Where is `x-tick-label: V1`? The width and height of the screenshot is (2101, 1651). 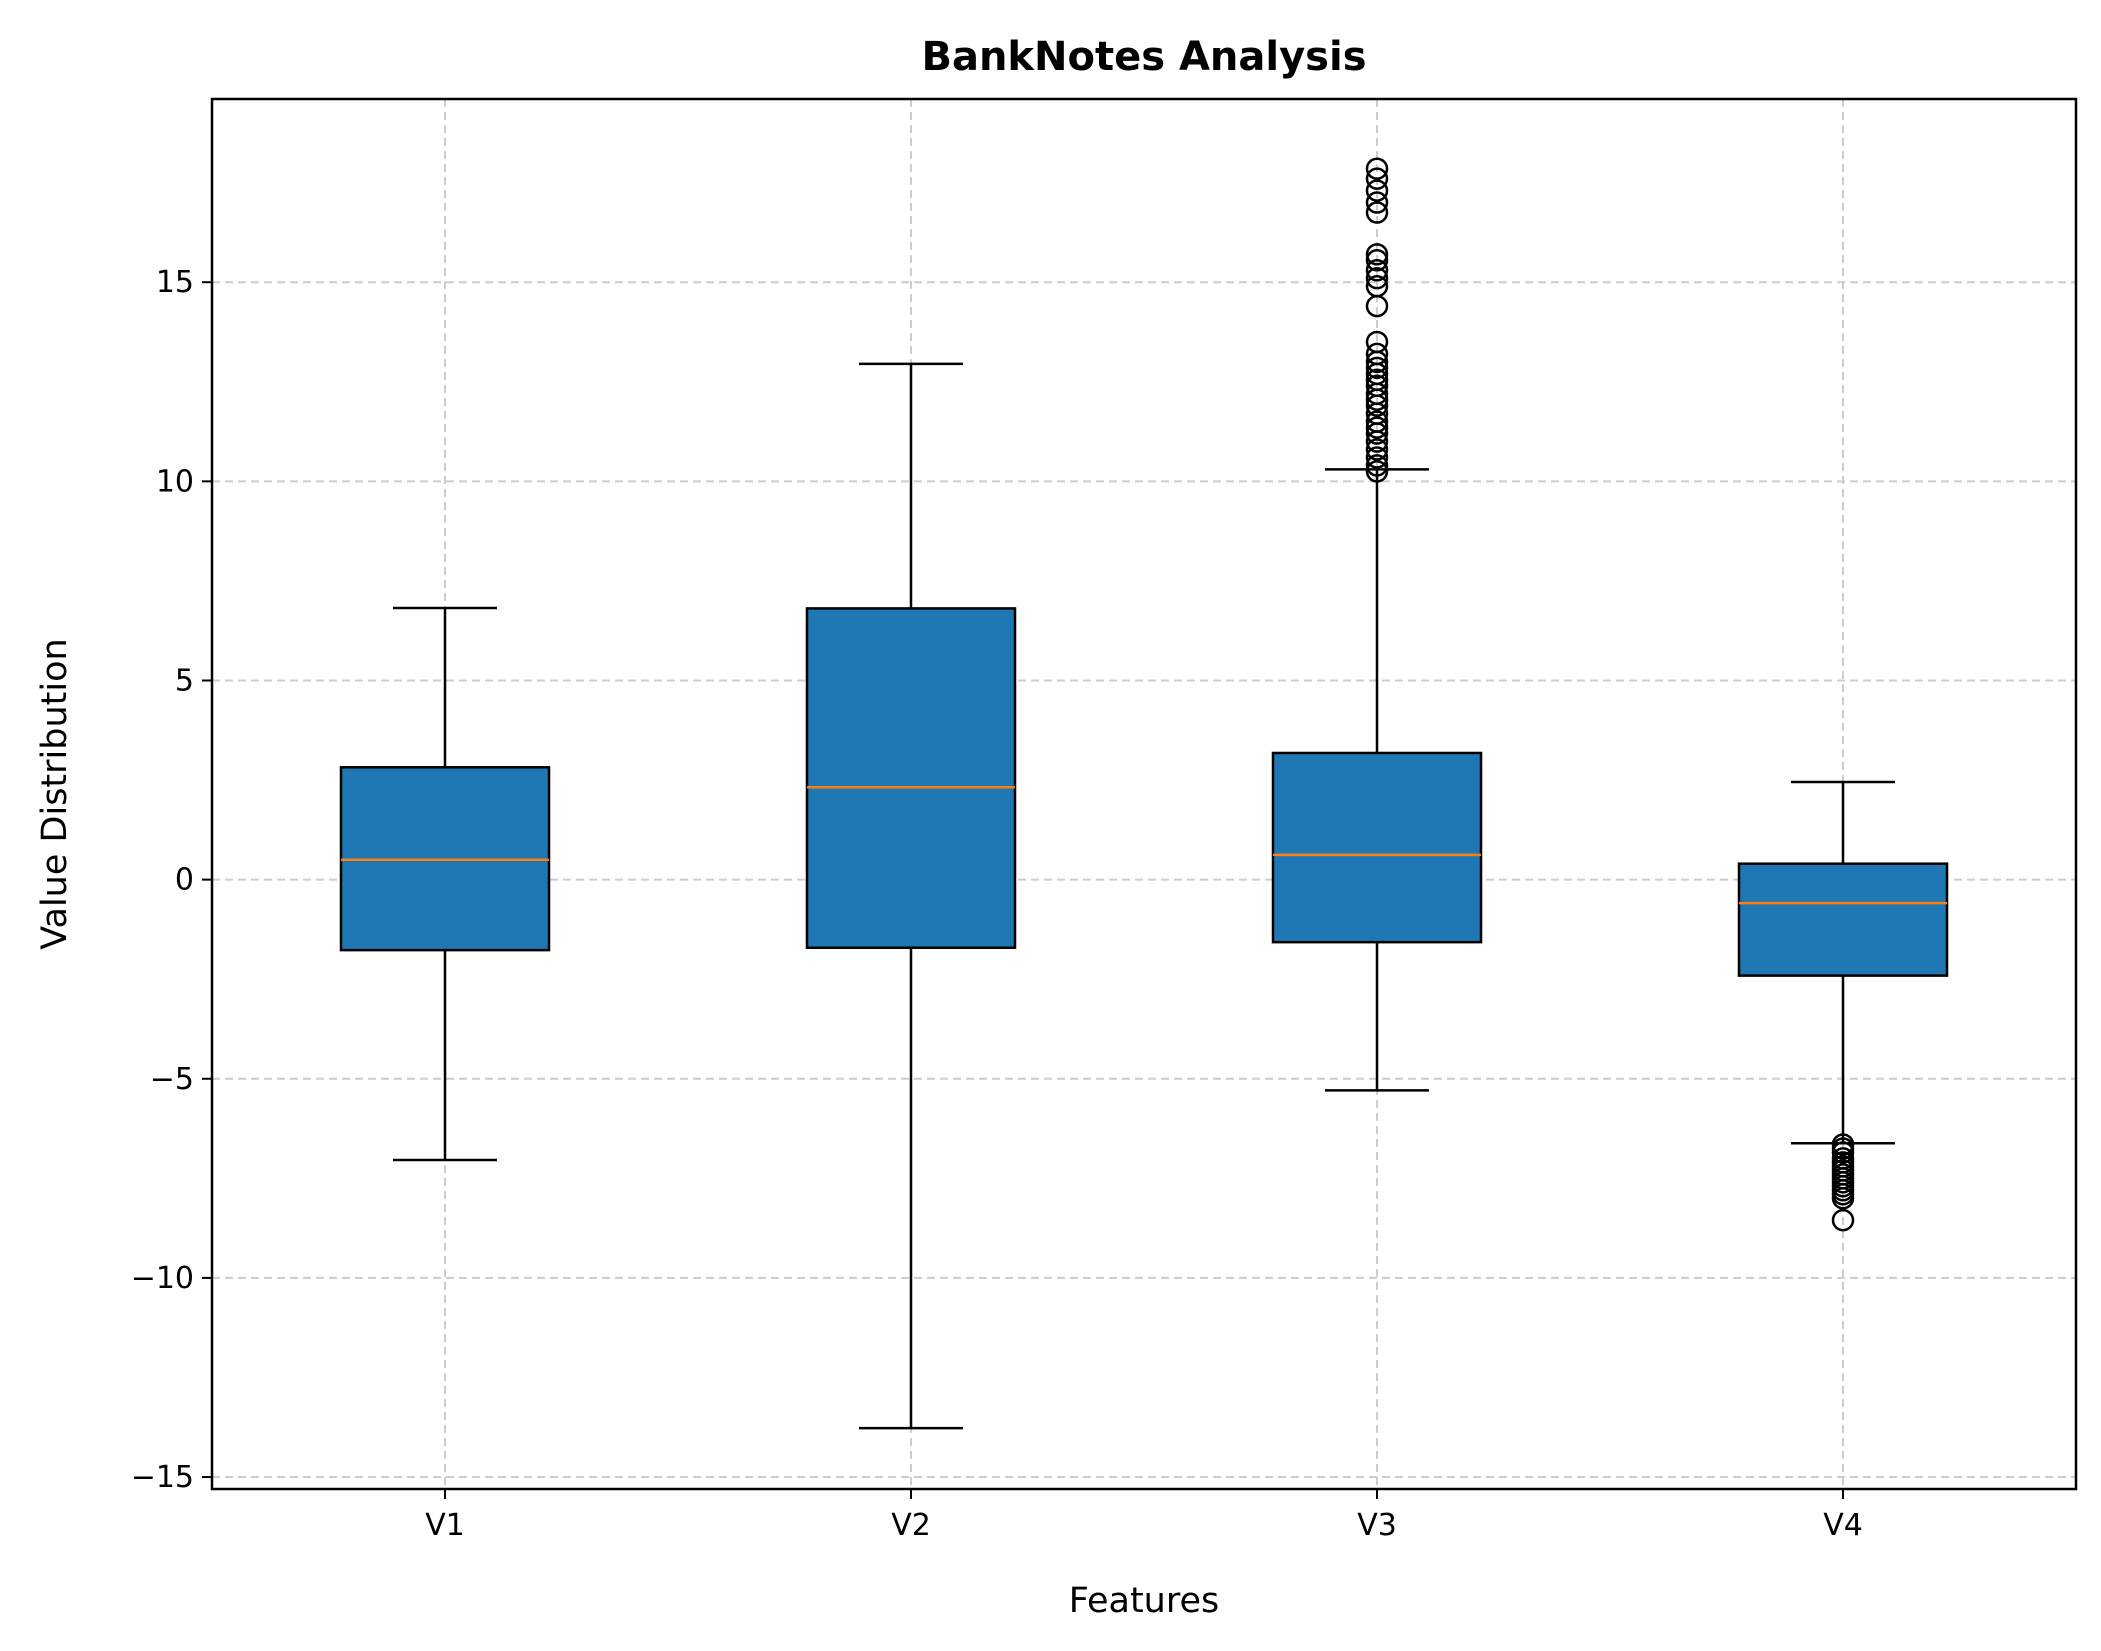
x-tick-label: V1 is located at coordinates (445, 1525).